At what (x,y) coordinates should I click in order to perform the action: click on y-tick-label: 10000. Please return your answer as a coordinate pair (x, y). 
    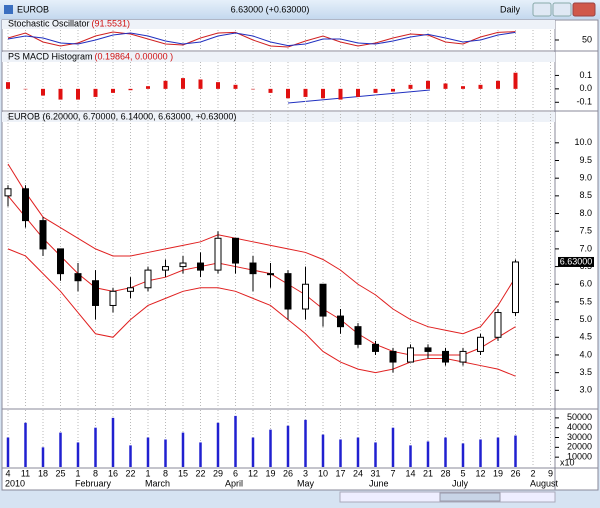
    Looking at the image, I should click on (579, 457).